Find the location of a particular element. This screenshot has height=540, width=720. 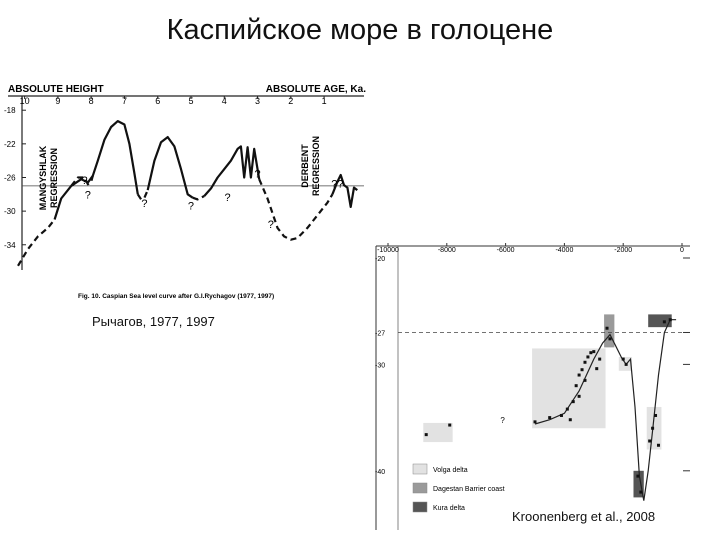

chart2-x-tick-label: 0 is located at coordinates (682, 250).